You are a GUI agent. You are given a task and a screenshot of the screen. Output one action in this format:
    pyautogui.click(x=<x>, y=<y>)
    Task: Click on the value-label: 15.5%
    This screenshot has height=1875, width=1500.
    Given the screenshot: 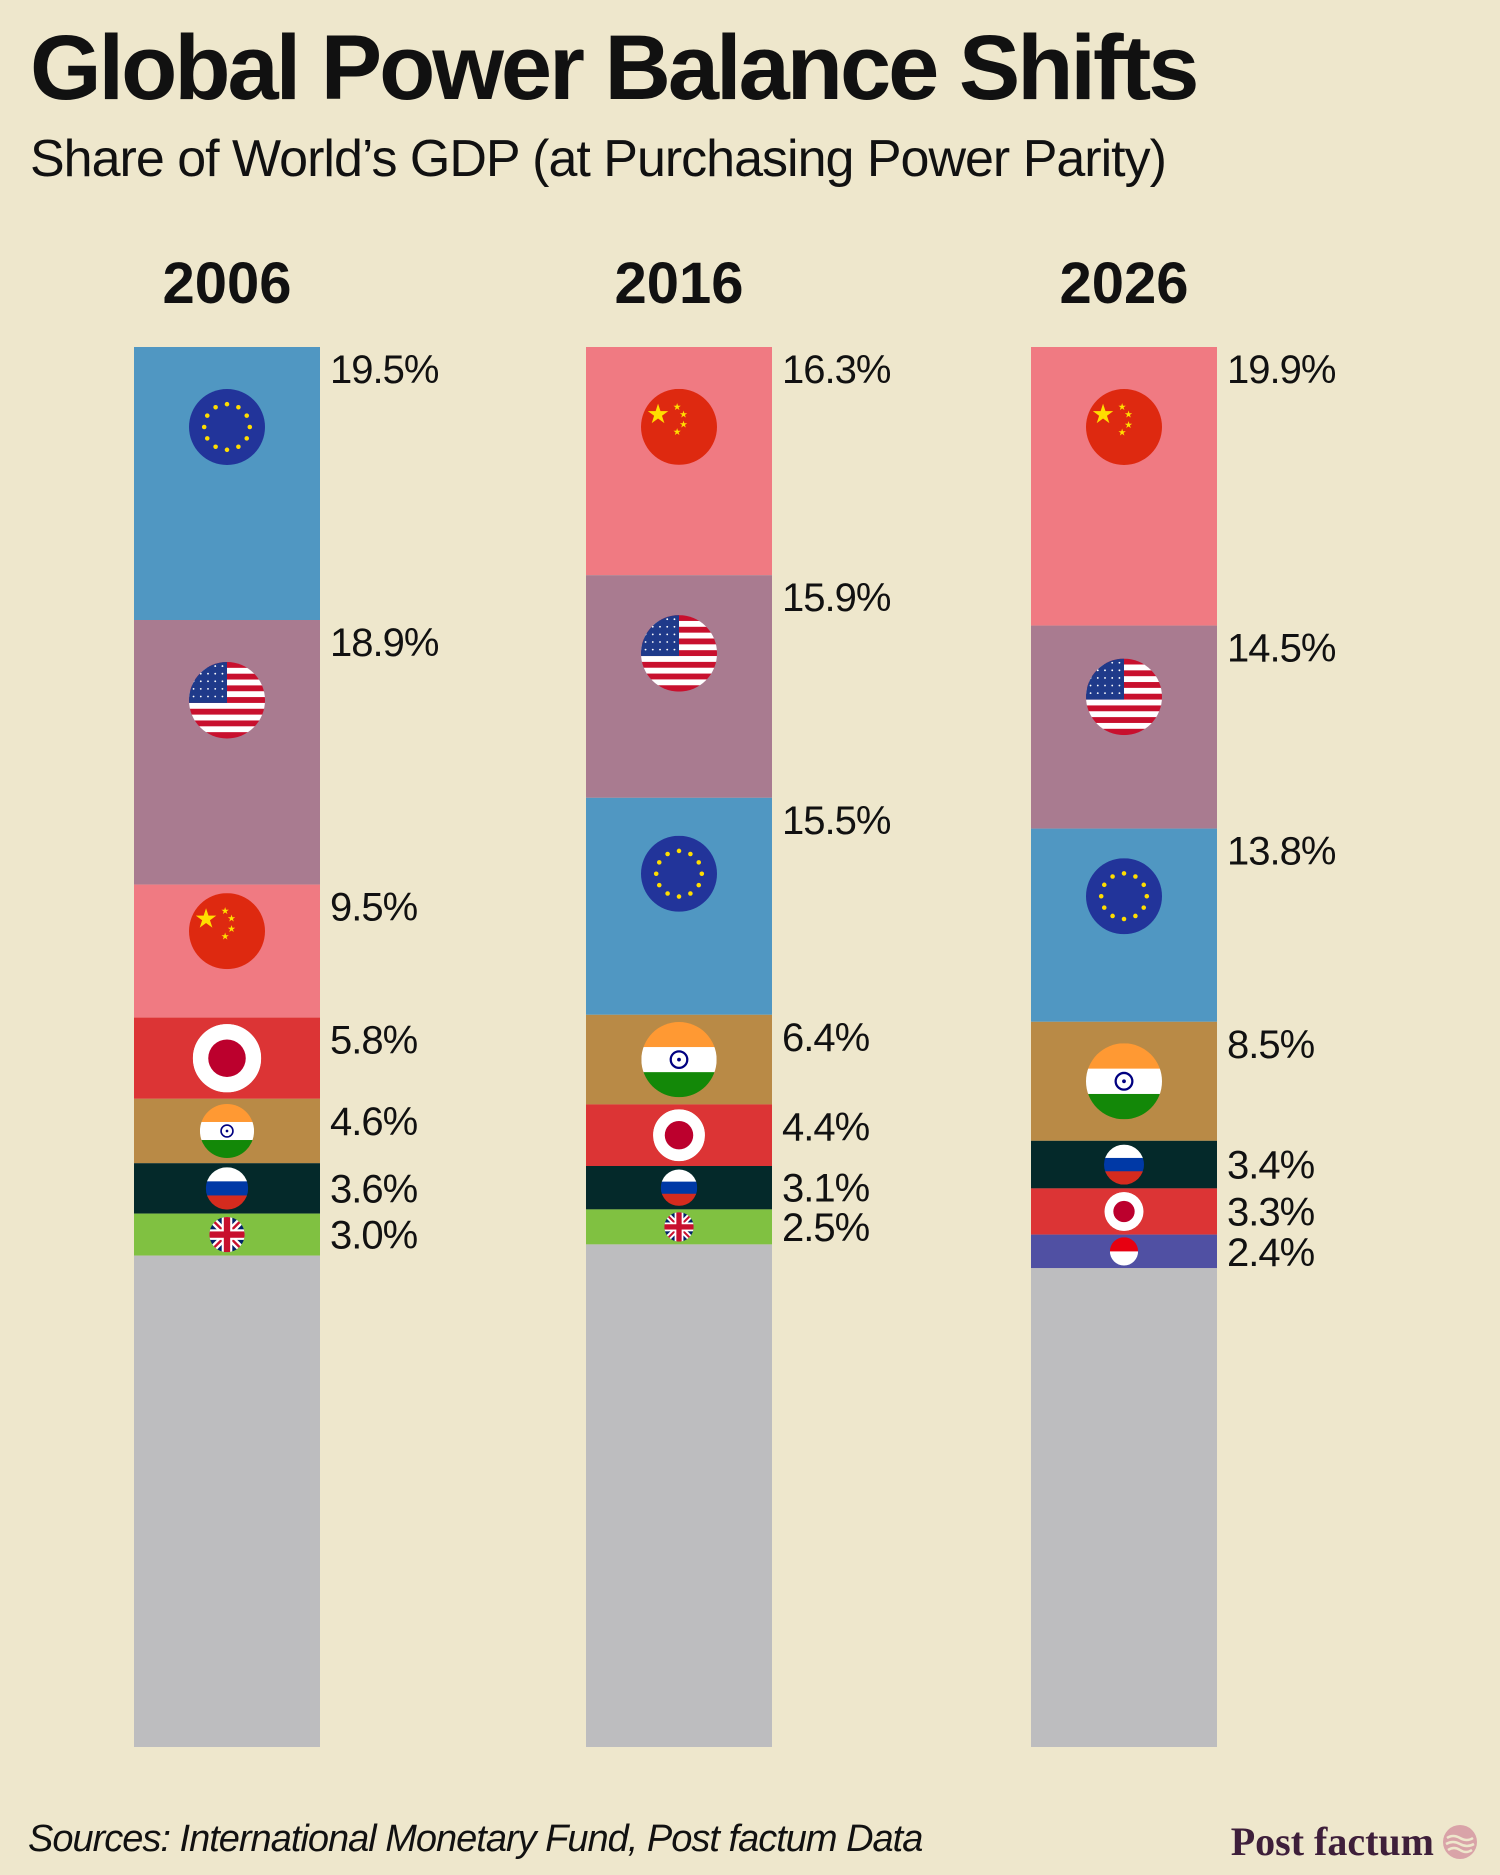 What is the action you would take?
    pyautogui.click(x=836, y=821)
    